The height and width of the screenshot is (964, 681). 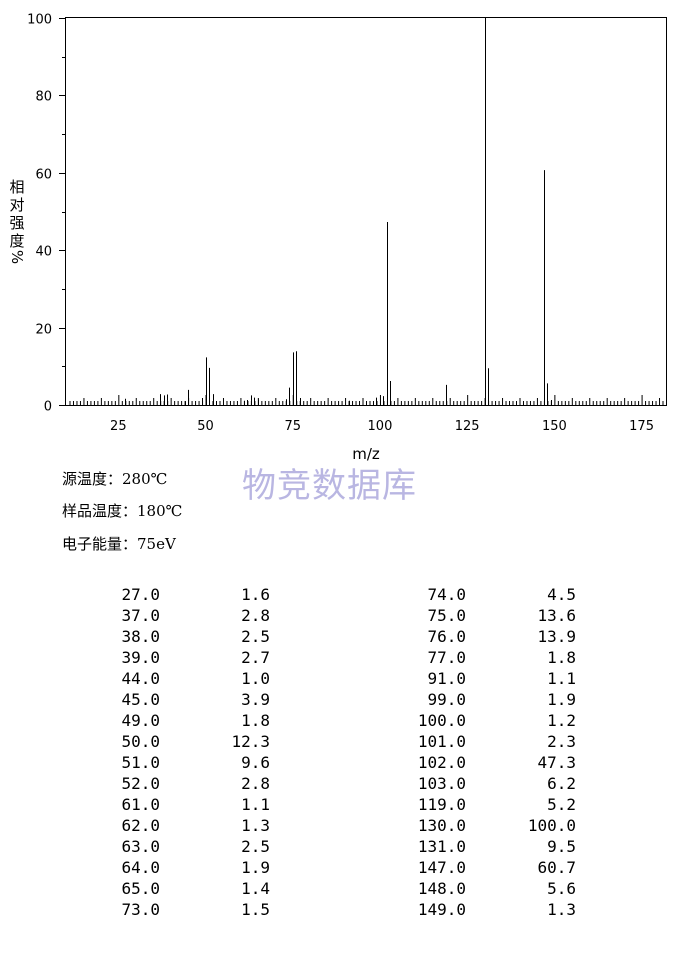 I want to click on mz-value: 149.0, so click(x=441, y=909).